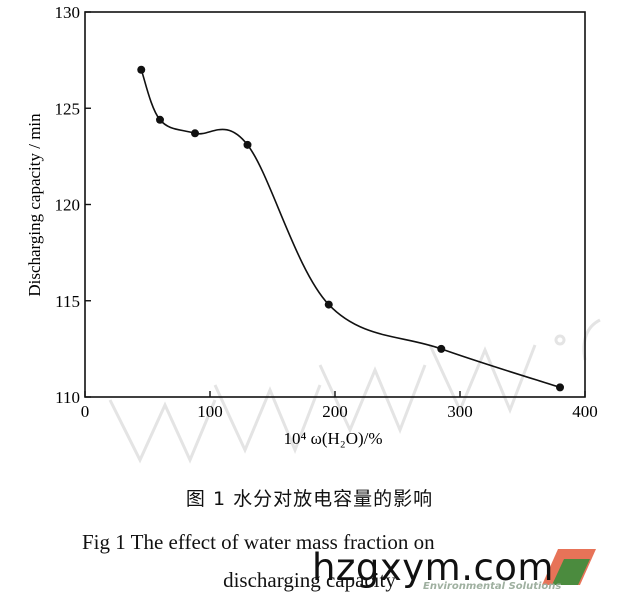 The image size is (619, 604). I want to click on y-tick-label: 125, so click(68, 108).